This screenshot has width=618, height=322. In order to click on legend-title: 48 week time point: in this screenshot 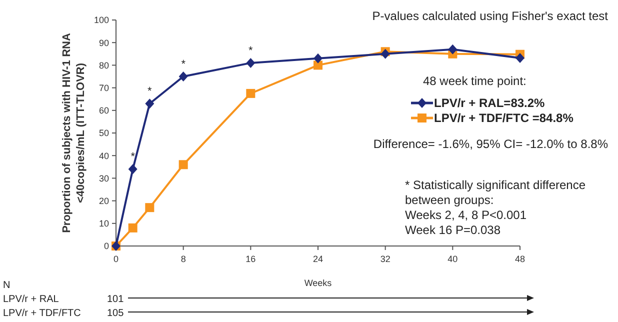, I will do `click(474, 81)`.